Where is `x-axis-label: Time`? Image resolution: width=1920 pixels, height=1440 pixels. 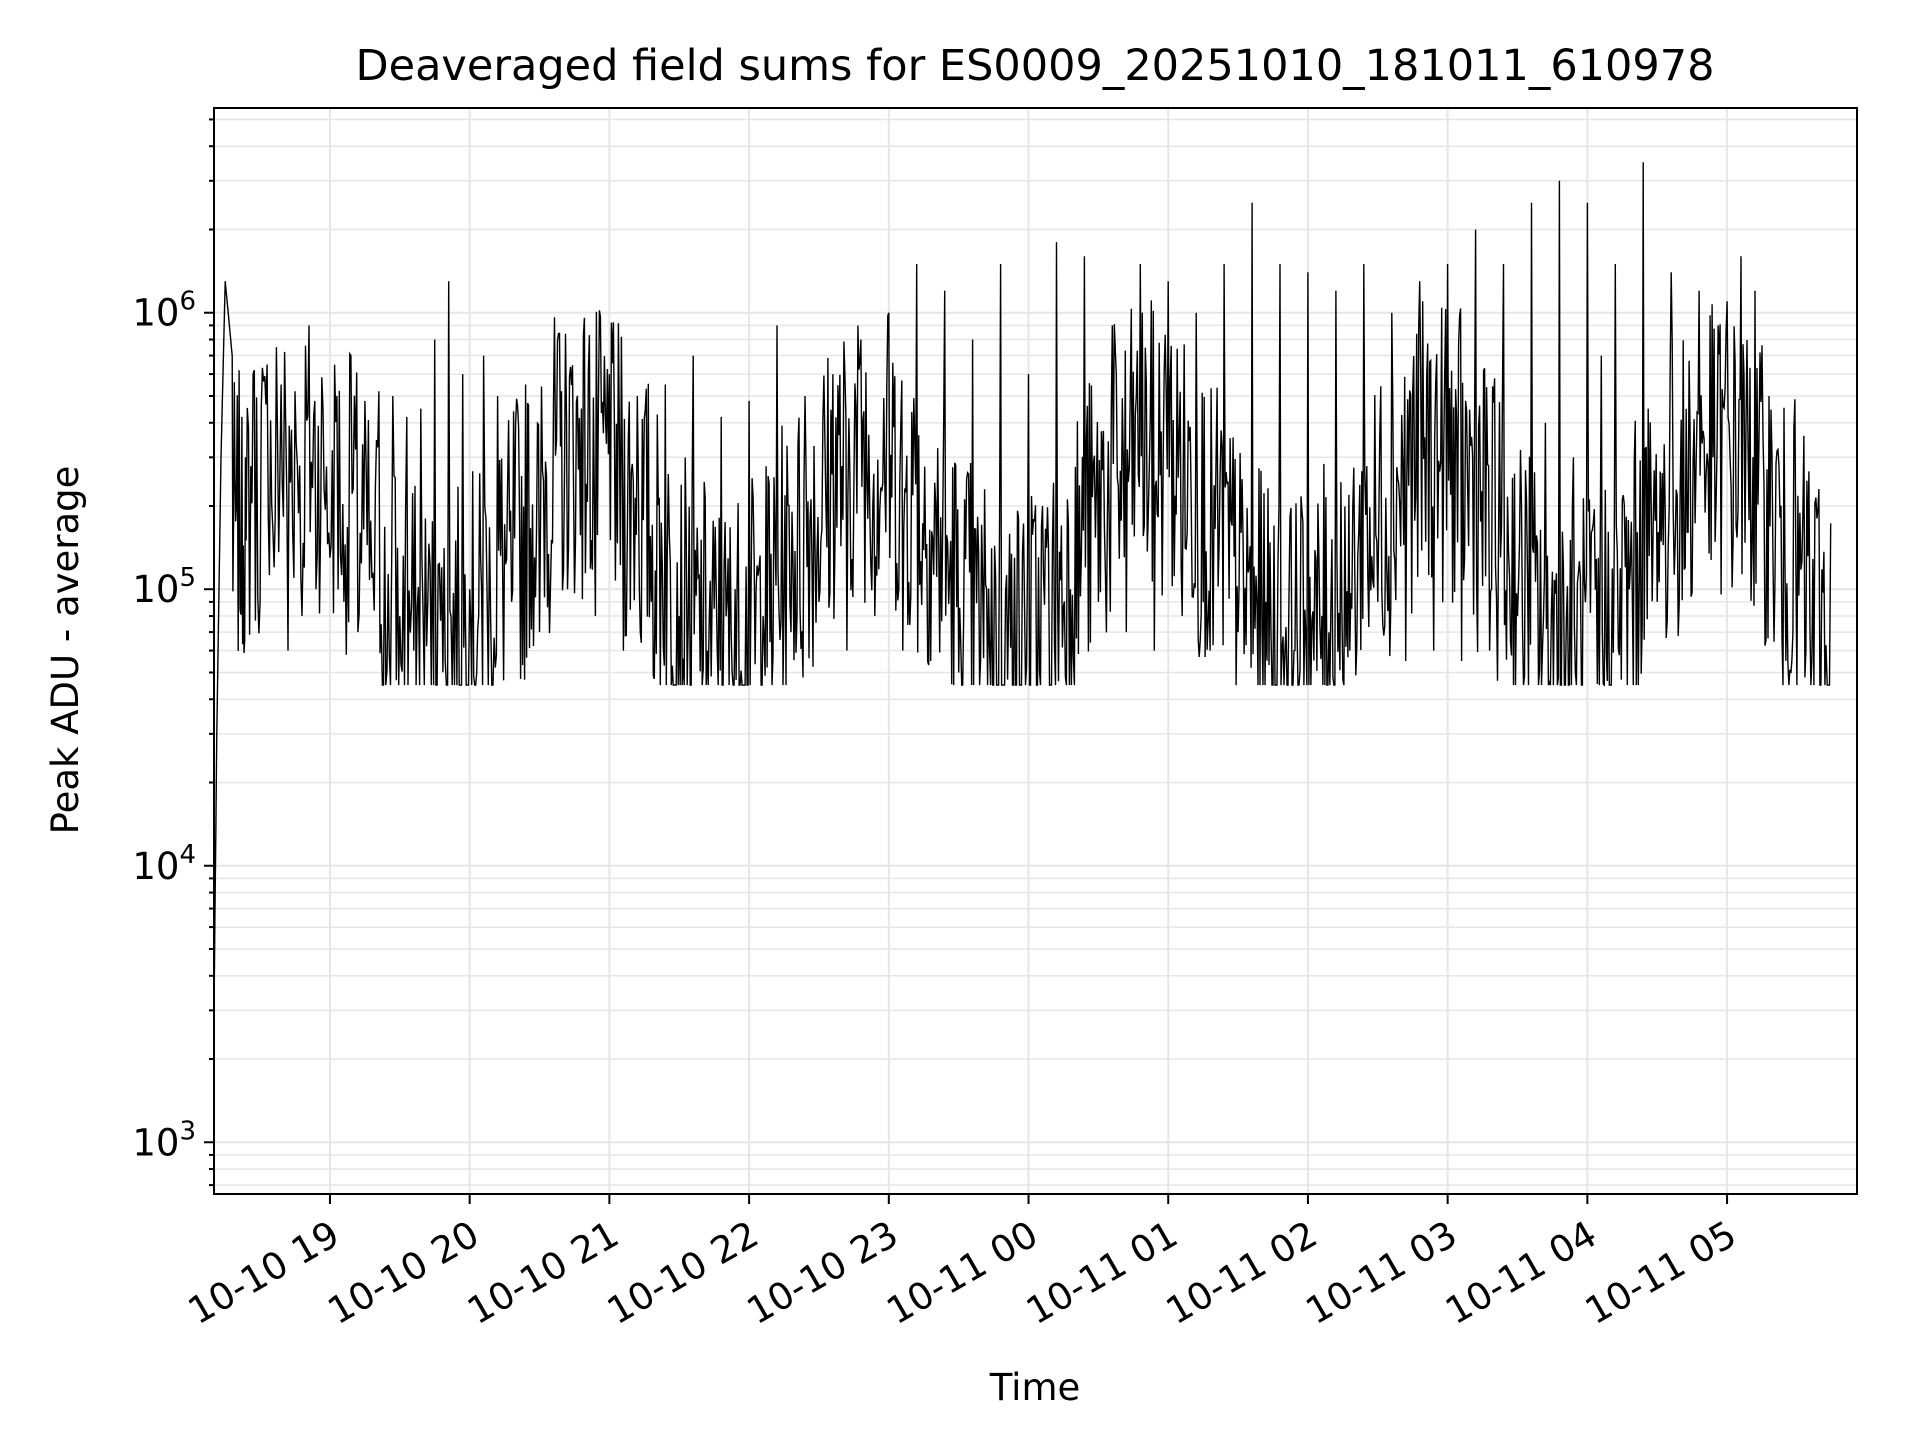 x-axis-label: Time is located at coordinates (1035, 1387).